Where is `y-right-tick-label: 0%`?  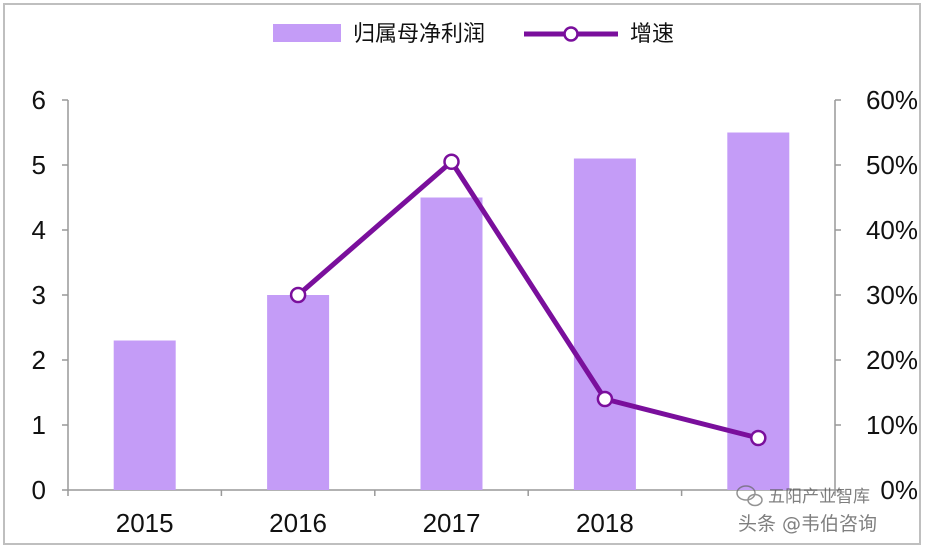 y-right-tick-label: 0% is located at coordinates (899, 490).